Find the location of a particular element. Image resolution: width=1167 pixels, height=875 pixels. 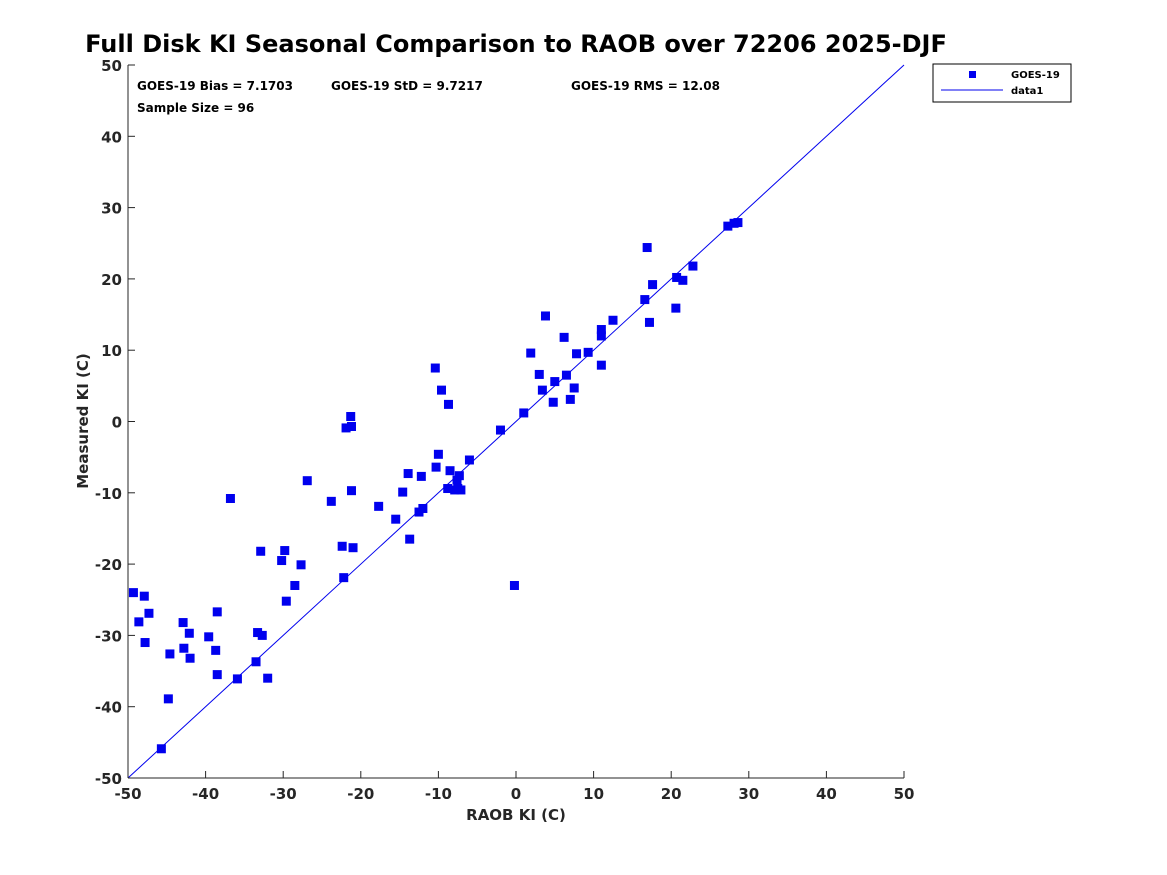

y-tick-label: 50 is located at coordinates (111, 66).